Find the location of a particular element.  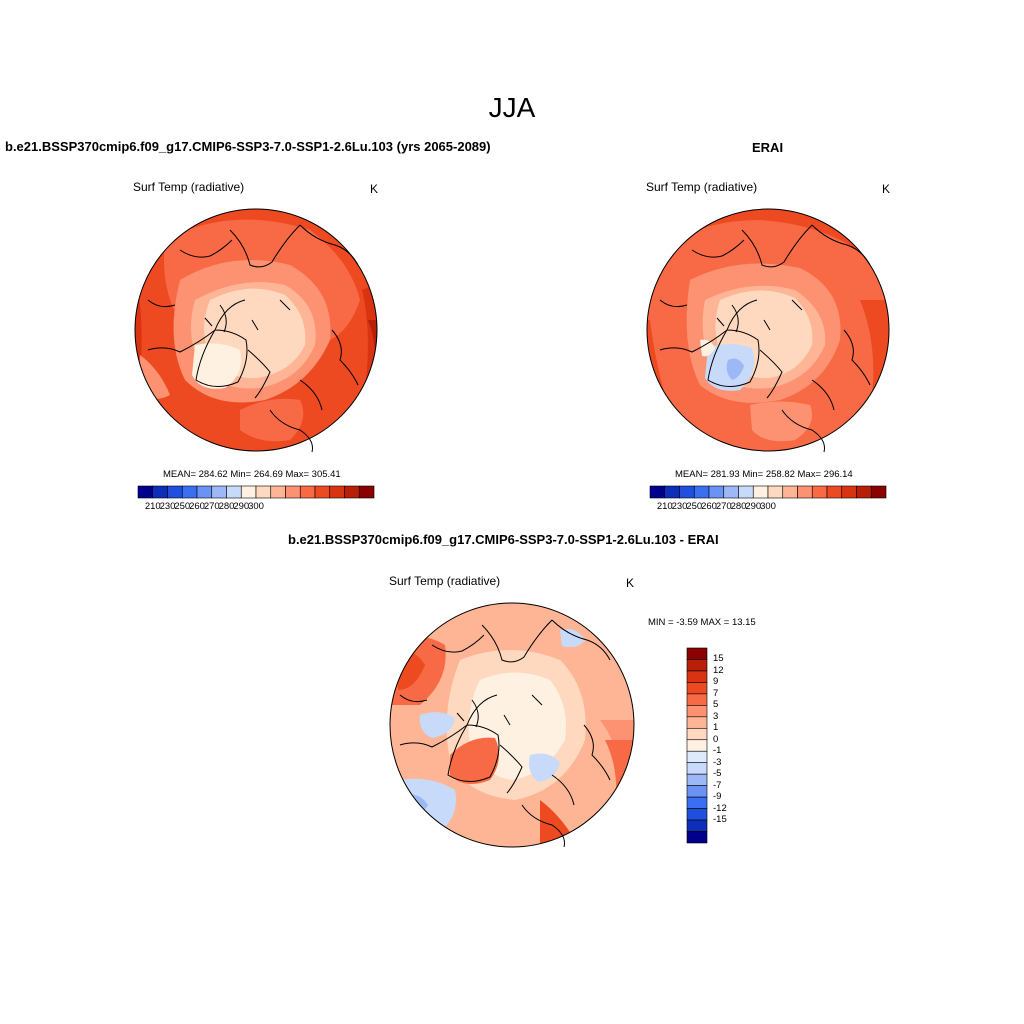

obs-coastlines is located at coordinates (765, 338).